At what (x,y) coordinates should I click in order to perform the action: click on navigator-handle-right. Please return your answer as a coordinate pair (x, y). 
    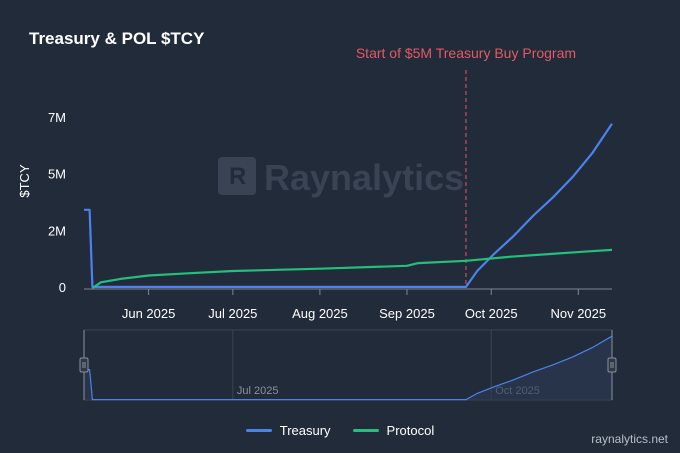
    Looking at the image, I should click on (612, 365).